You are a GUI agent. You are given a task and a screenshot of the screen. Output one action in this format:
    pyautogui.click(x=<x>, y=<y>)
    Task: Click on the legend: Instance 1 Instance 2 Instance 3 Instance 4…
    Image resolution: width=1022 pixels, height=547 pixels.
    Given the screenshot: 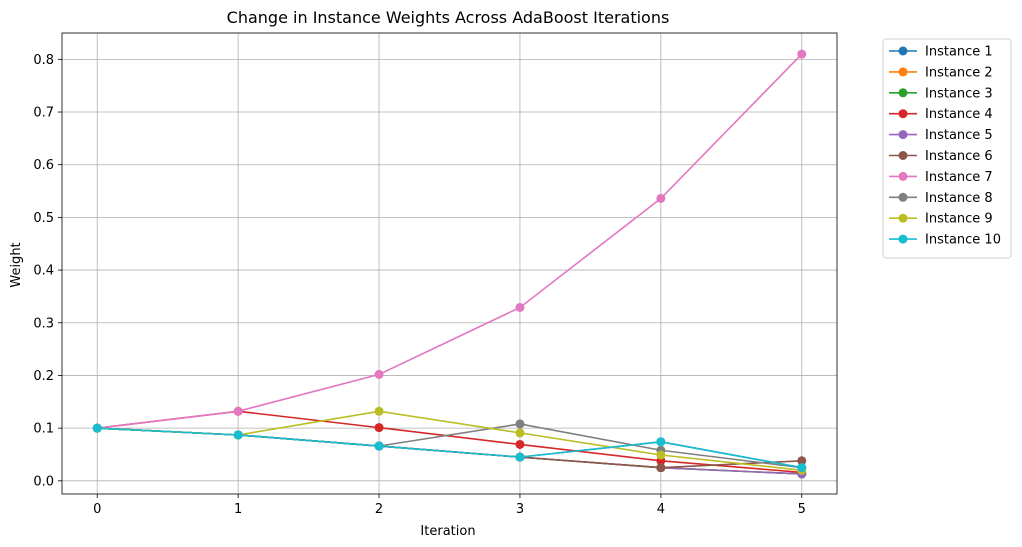 What is the action you would take?
    pyautogui.click(x=947, y=148)
    